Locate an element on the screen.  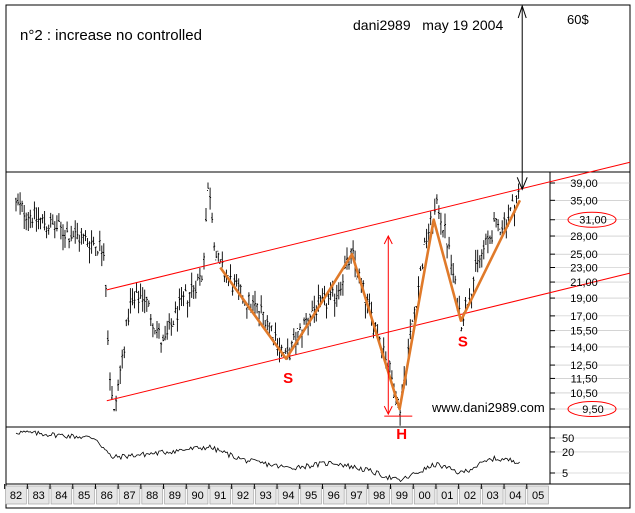
time-tick-label: 03 is located at coordinates (493, 496).